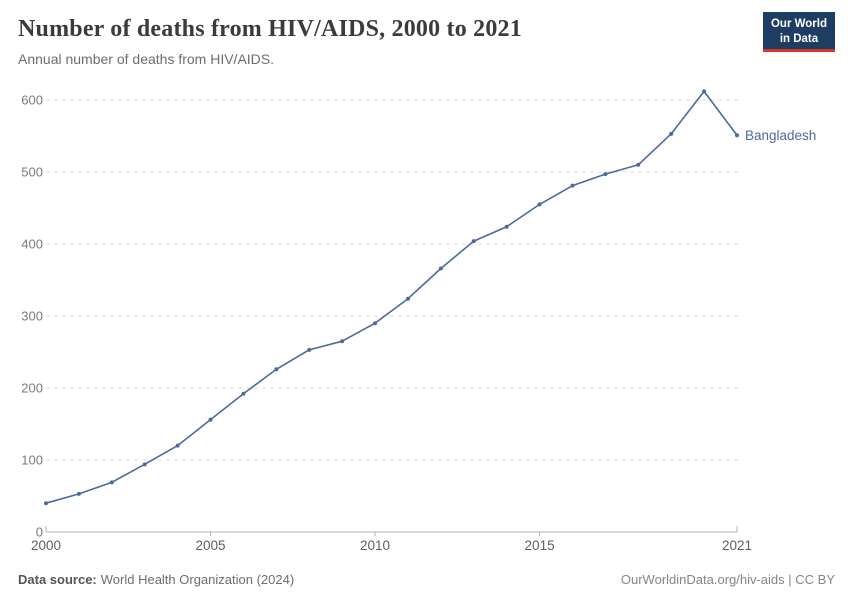 This screenshot has height=600, width=850. What do you see at coordinates (375, 545) in the screenshot?
I see `x-tick-label: 2010` at bounding box center [375, 545].